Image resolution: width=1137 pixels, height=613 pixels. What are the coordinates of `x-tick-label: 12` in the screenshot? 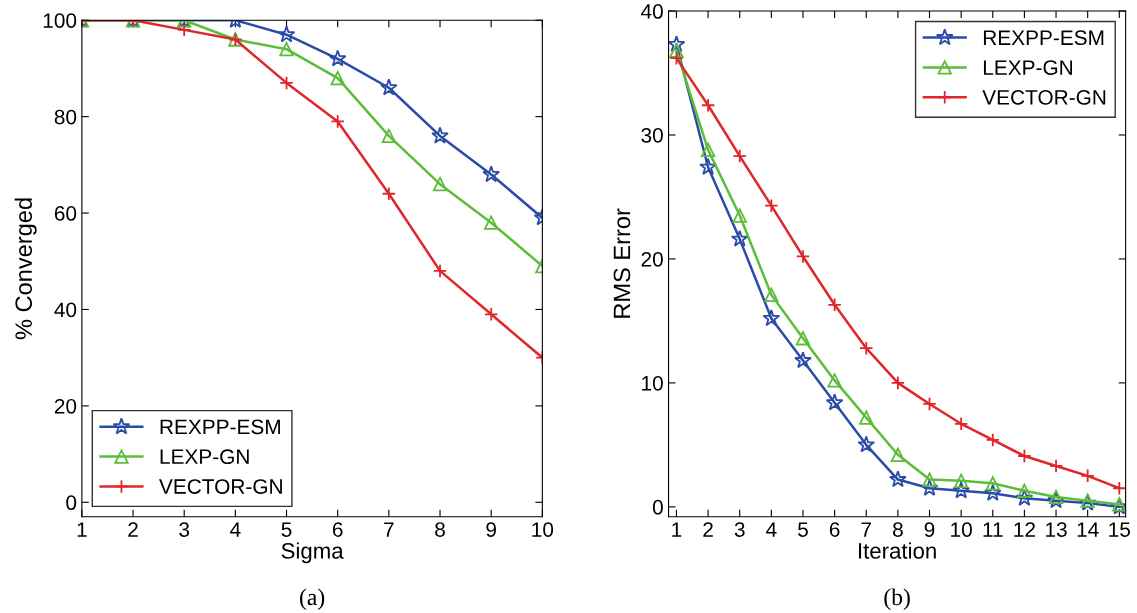 It's located at (1024, 529).